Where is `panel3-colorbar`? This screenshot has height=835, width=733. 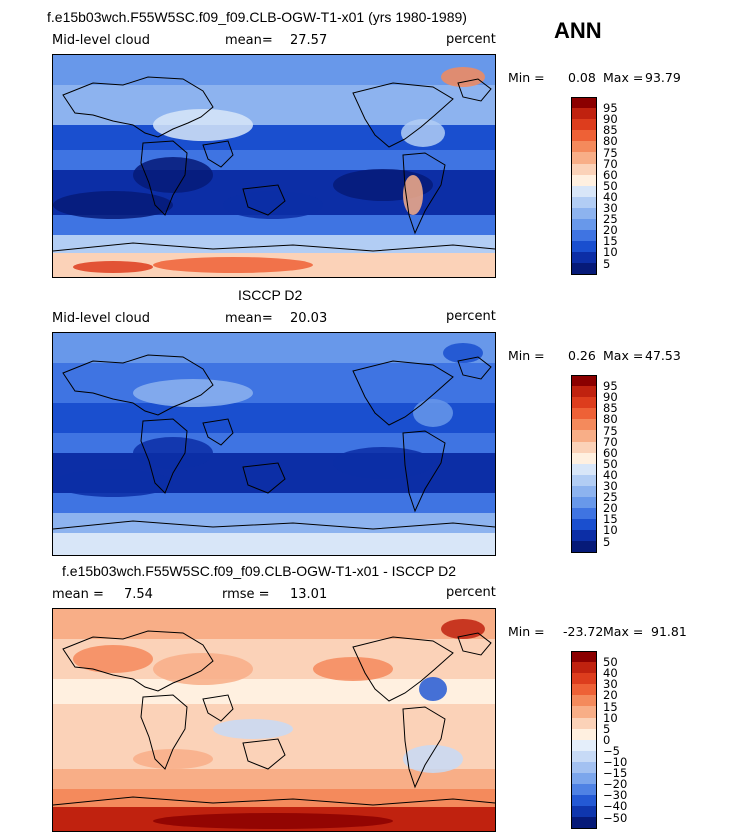 panel3-colorbar is located at coordinates (584, 740).